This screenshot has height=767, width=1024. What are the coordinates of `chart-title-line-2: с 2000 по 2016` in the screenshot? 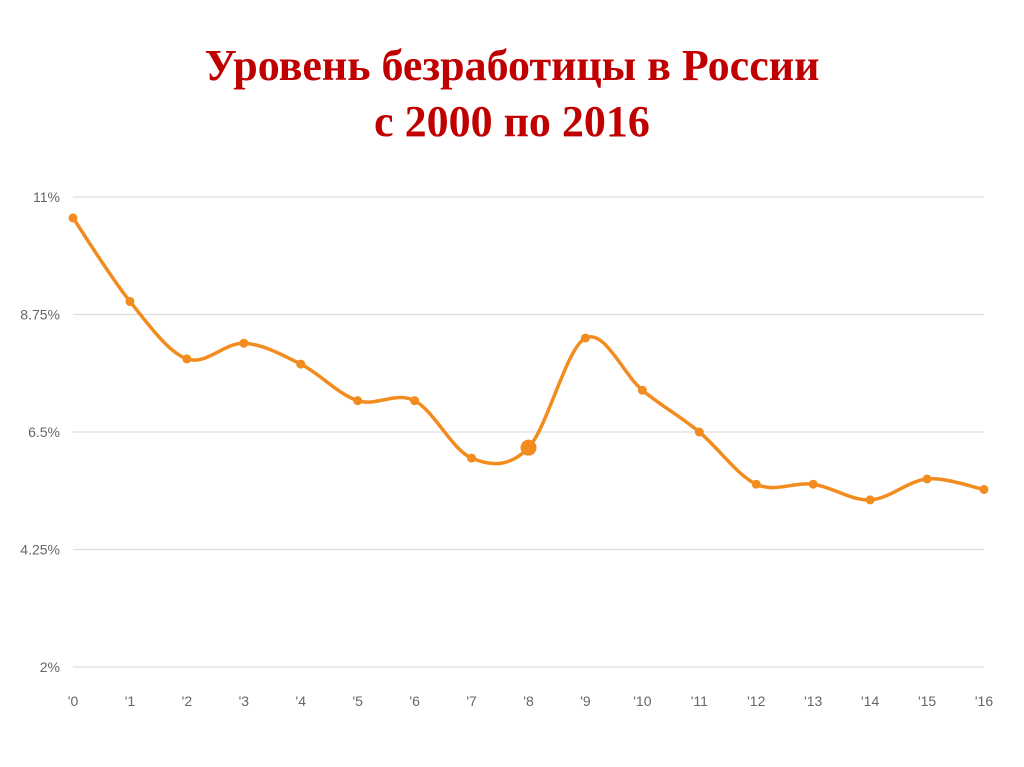 It's located at (512, 121).